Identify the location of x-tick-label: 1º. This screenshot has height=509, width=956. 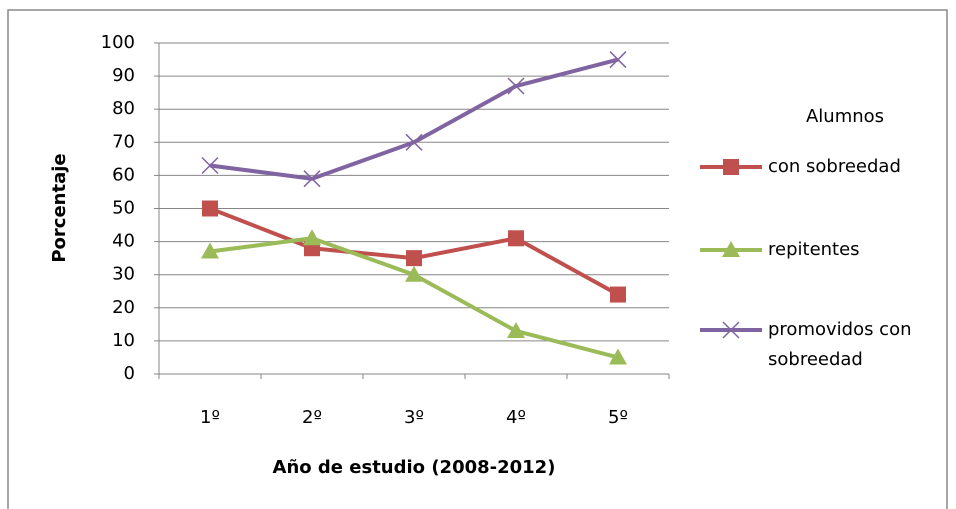
(210, 417).